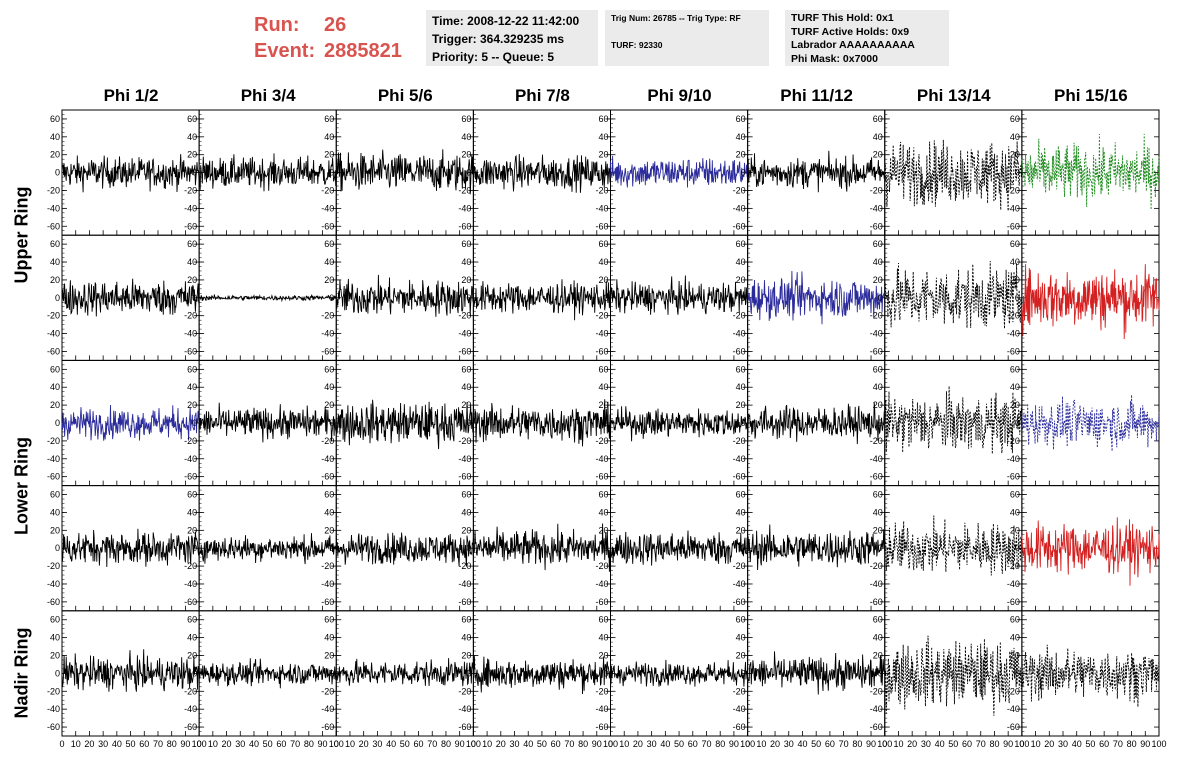  I want to click on event-label: Event:, so click(285, 51).